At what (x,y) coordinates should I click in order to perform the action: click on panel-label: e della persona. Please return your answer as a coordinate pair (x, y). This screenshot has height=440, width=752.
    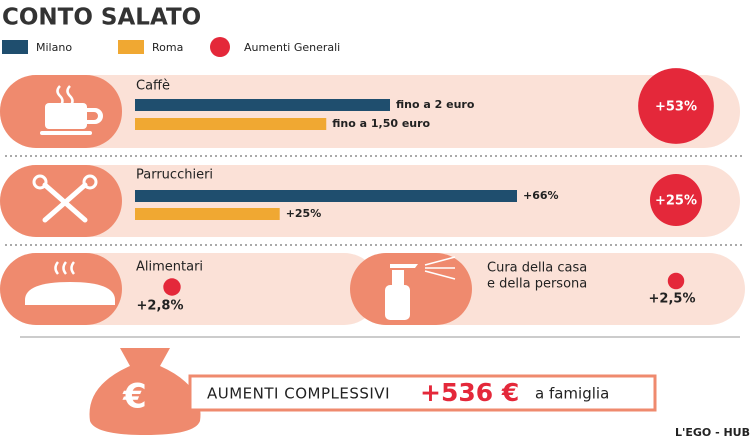
    Looking at the image, I should click on (537, 284).